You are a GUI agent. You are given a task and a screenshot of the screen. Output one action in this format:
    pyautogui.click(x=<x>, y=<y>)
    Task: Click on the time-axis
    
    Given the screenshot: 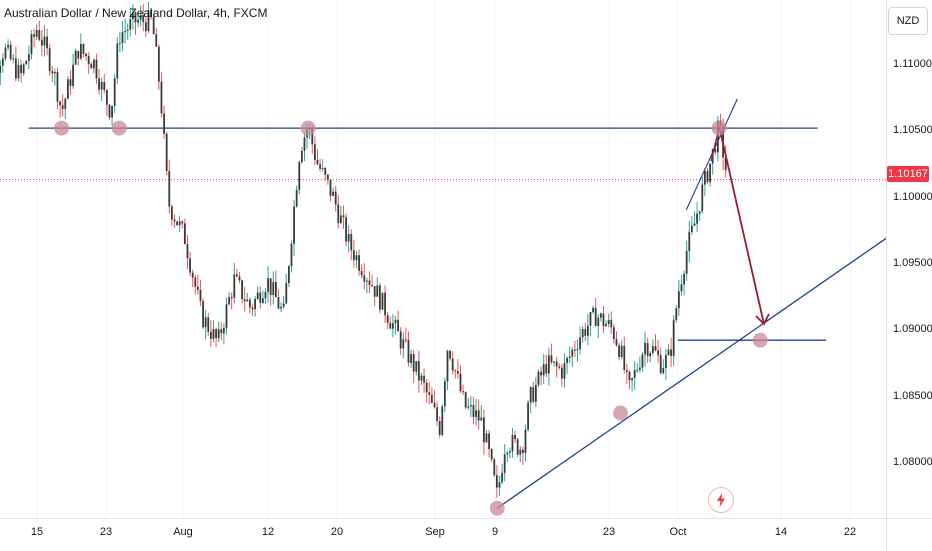 What is the action you would take?
    pyautogui.click(x=443, y=534)
    